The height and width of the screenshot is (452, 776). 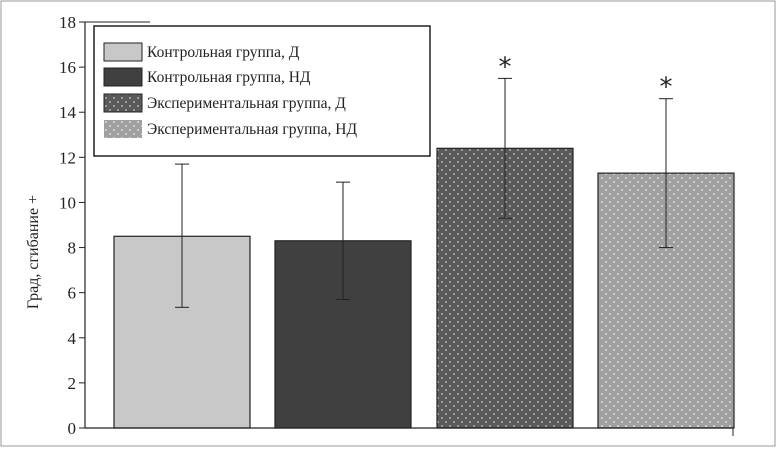 What do you see at coordinates (33, 252) in the screenshot?
I see `y-axis-label: Град, сгибание +` at bounding box center [33, 252].